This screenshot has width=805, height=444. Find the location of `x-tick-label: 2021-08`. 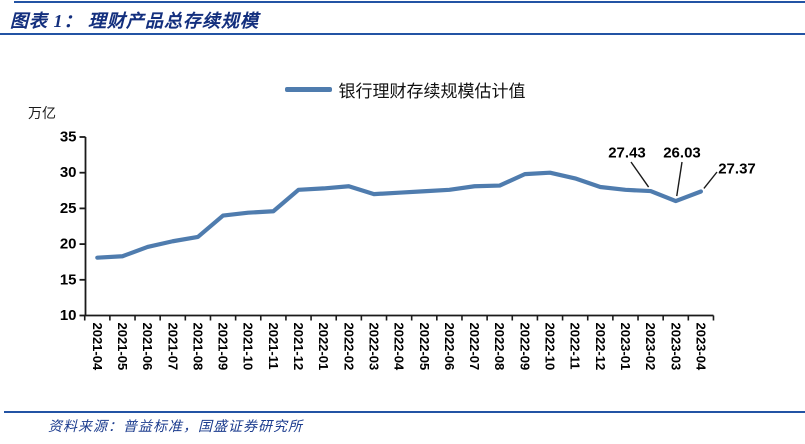

x-tick-label: 2021-08 is located at coordinates (197, 347).